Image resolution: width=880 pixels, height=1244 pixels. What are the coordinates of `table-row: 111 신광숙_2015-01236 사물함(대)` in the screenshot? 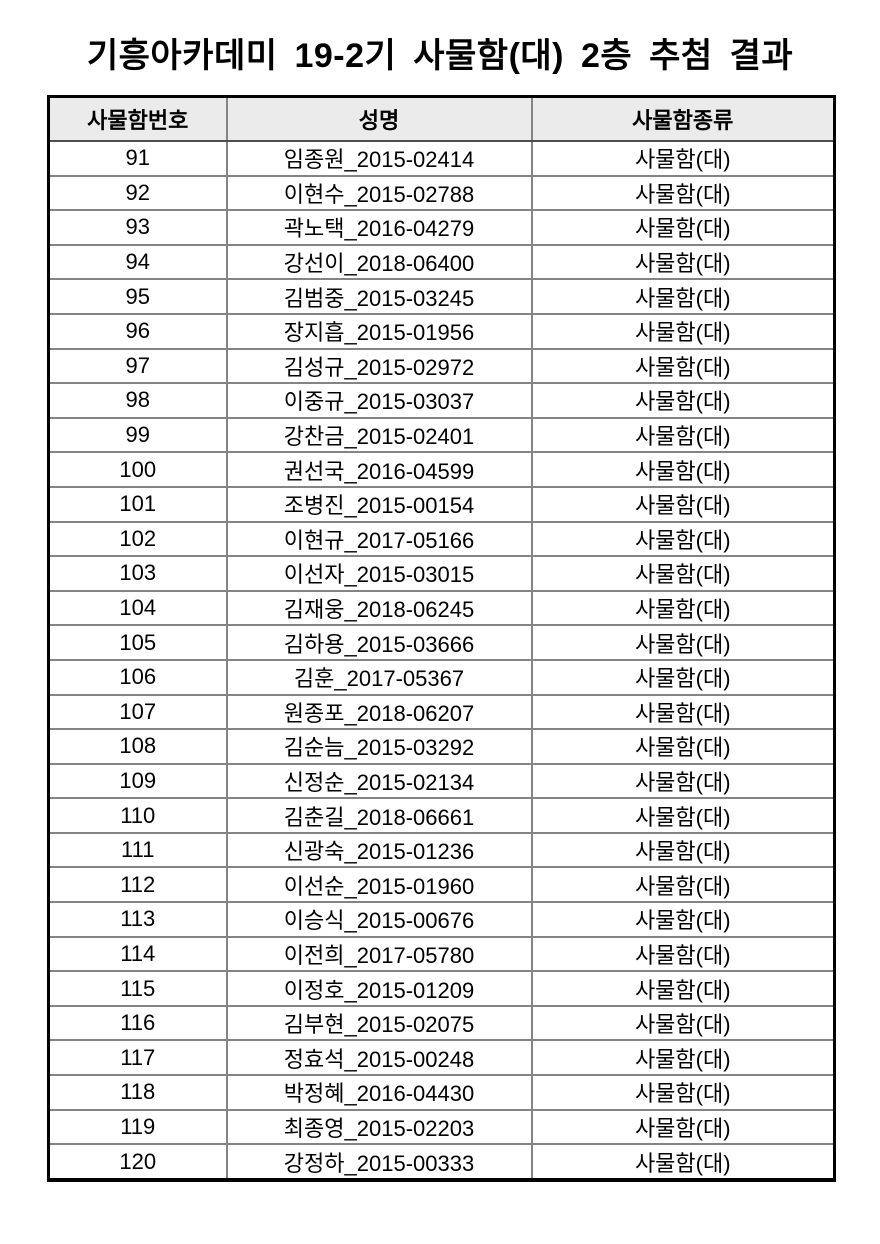 It's located at (441, 850).